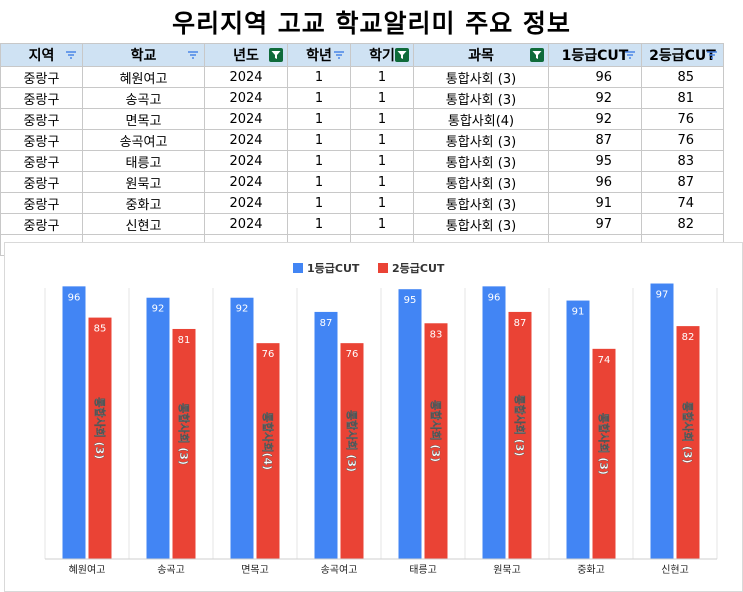  I want to click on header-label: 1등급CUT, so click(595, 56).